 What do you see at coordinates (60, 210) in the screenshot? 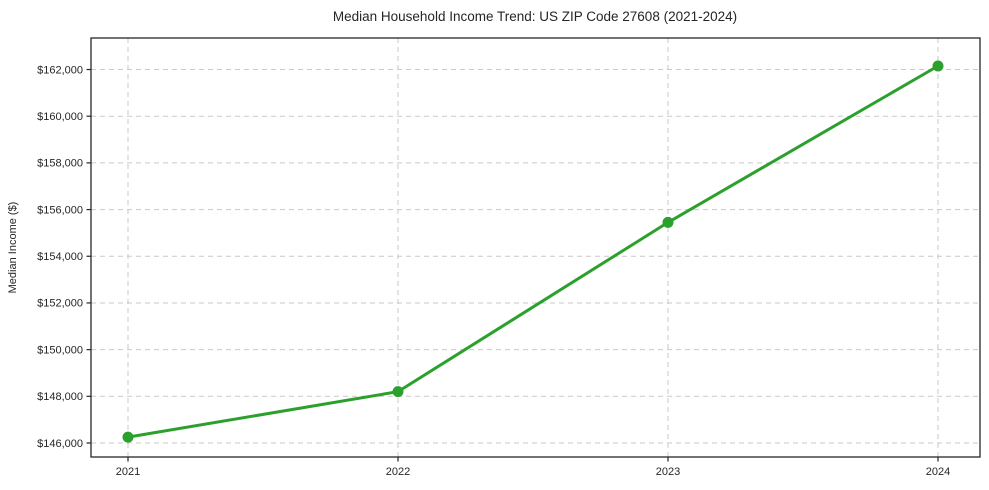
I see `y-tick-label: $156,000` at bounding box center [60, 210].